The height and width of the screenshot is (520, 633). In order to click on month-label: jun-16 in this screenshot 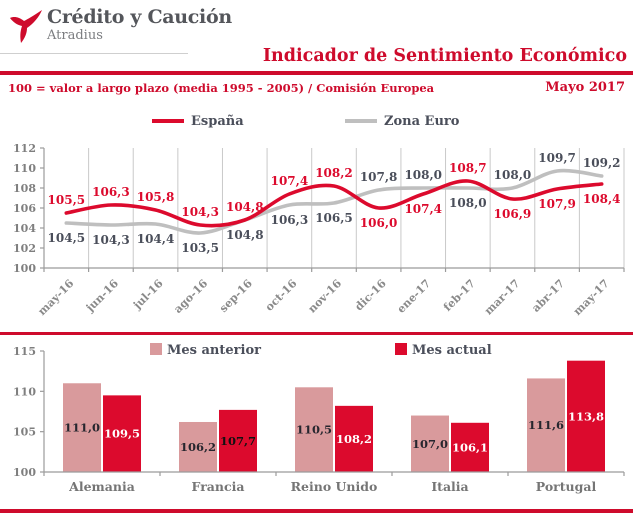, I will do `click(102, 296)`.